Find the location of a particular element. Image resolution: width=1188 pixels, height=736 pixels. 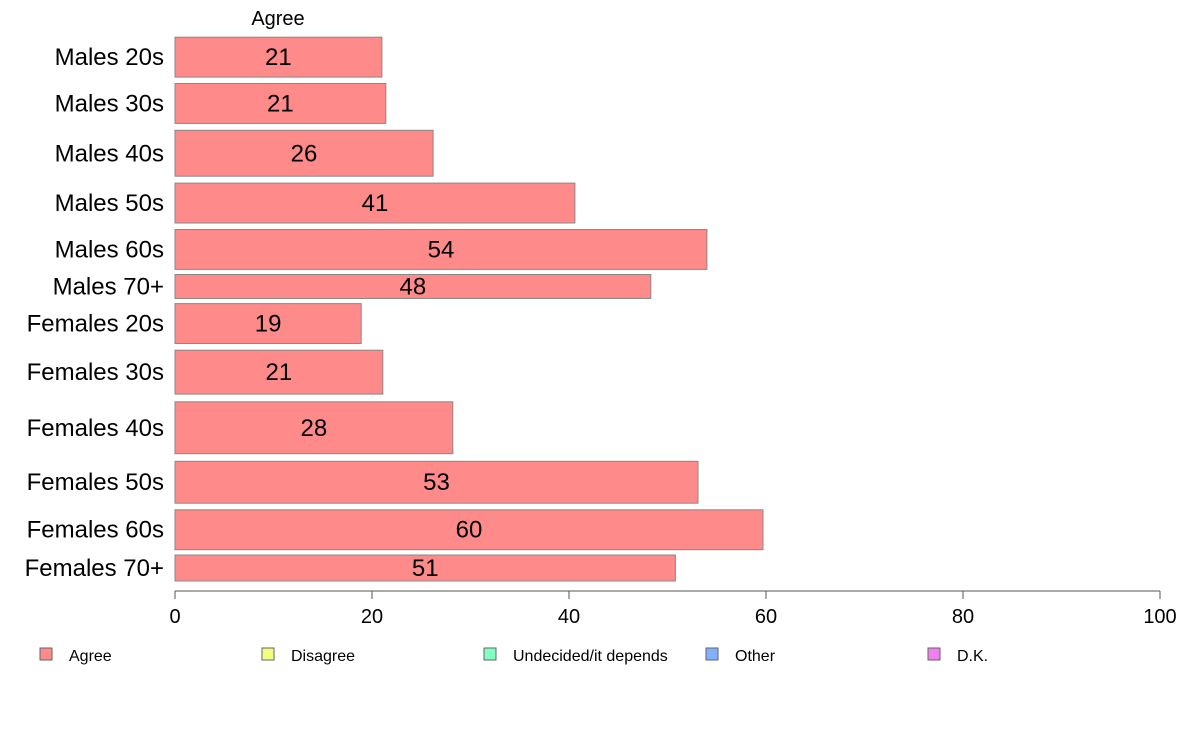

category-label: Males 20s is located at coordinates (109, 57).